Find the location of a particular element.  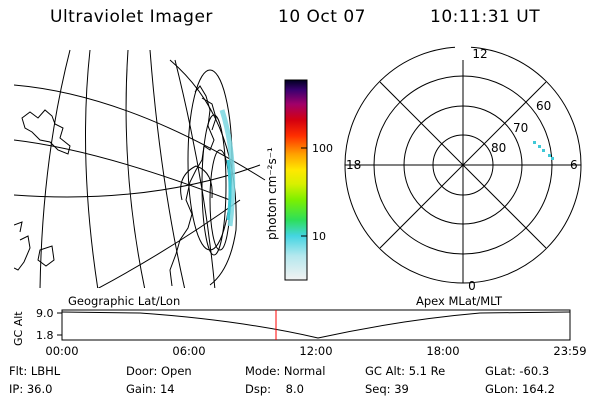

seq-value: Seq: 39 is located at coordinates (387, 389).